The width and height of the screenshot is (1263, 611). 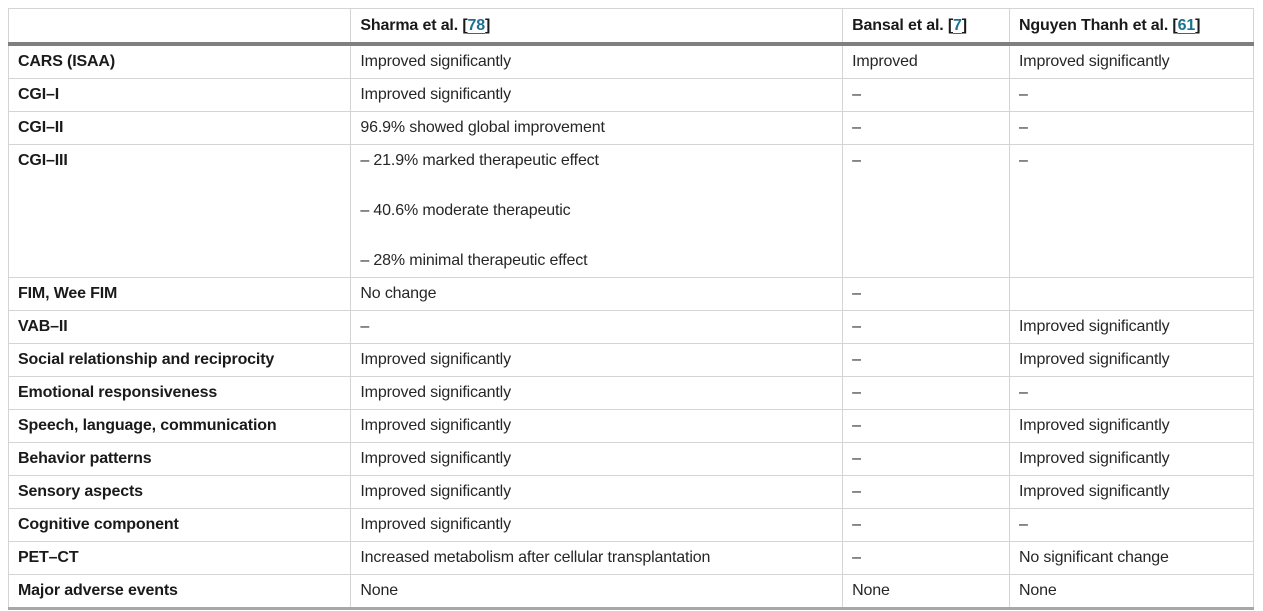 What do you see at coordinates (179, 360) in the screenshot?
I see `row-label: Social relationship and reciprocity` at bounding box center [179, 360].